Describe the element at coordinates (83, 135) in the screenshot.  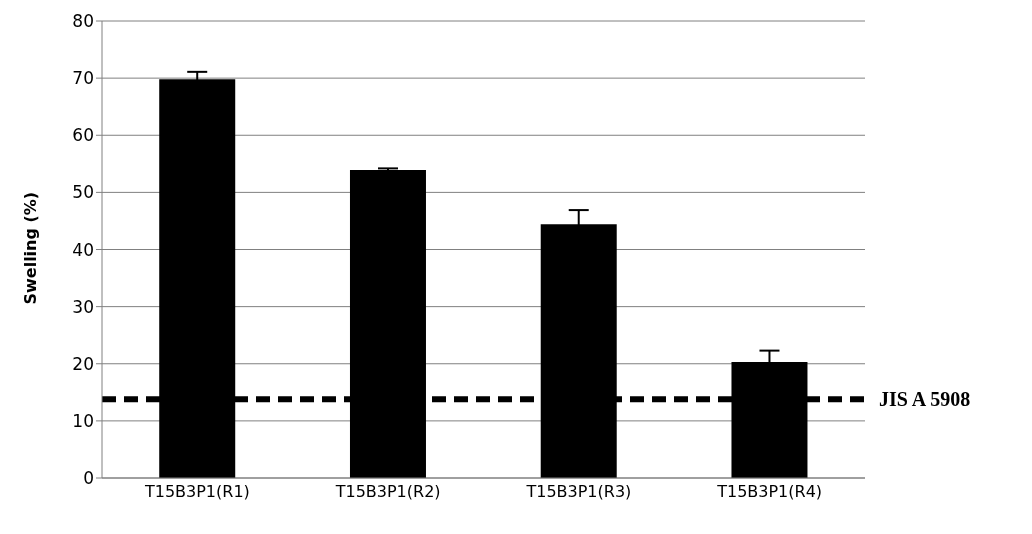
I see `y-tick-label: 60` at that location.